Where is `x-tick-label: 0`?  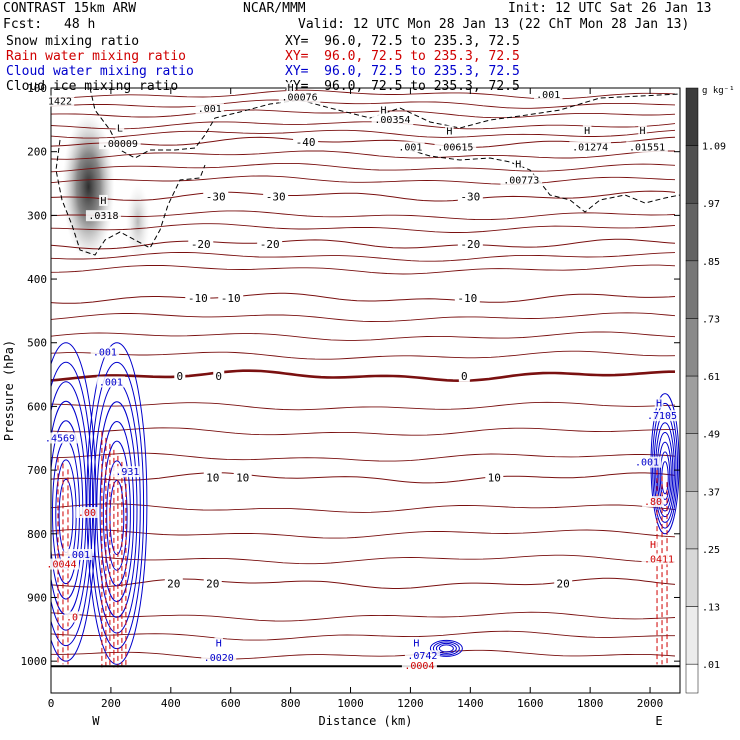
x-tick-label: 0 is located at coordinates (51, 703).